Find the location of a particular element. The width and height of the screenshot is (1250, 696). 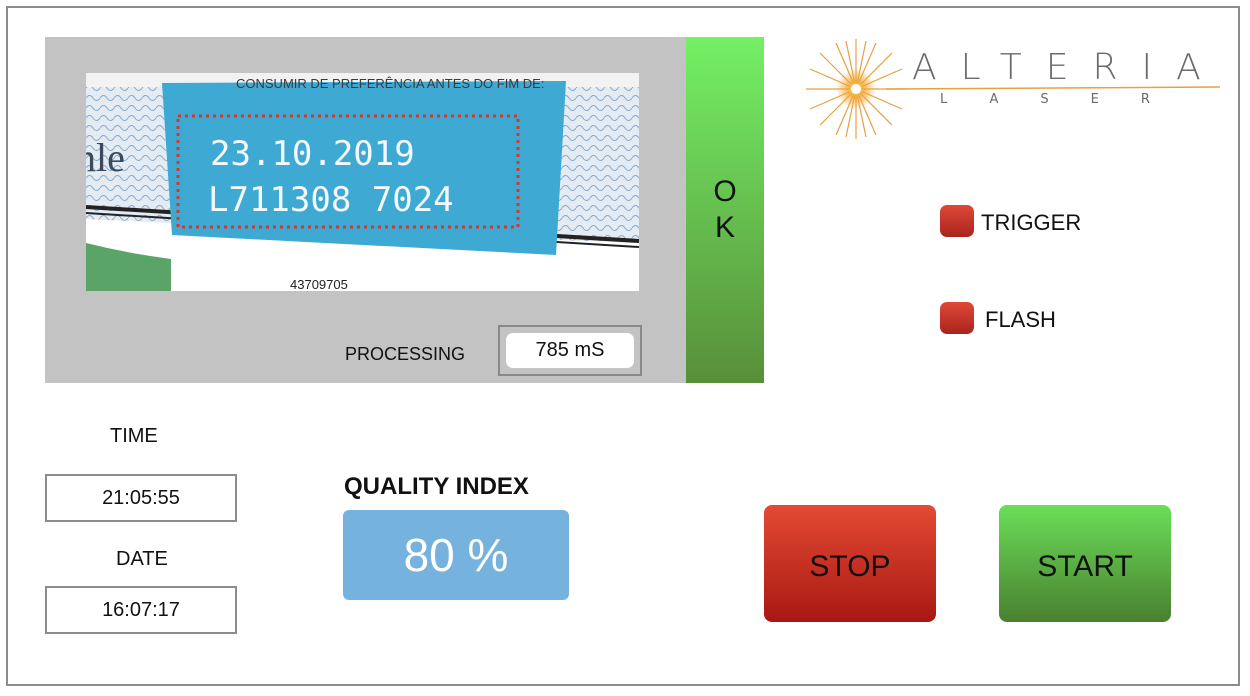

date-field: 16:07:17 is located at coordinates (141, 610).